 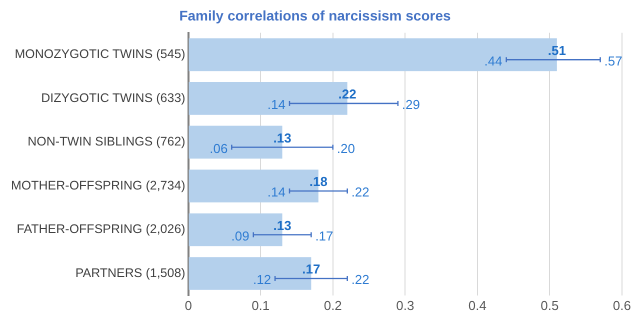 I want to click on x-tick-label: 0, so click(x=188, y=305).